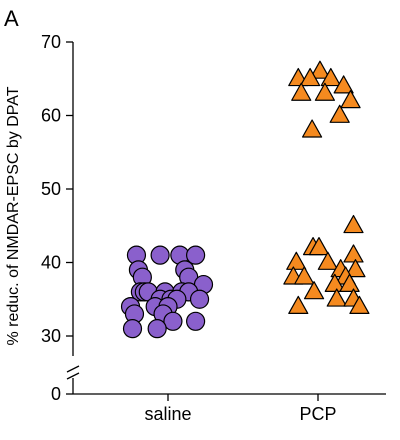 This screenshot has width=400, height=440. Describe the element at coordinates (56, 394) in the screenshot. I see `y-tick-label: 0` at that location.